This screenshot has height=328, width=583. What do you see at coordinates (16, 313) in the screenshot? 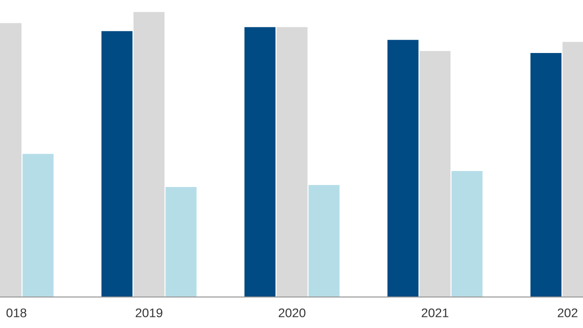
I see `x-tick-label: 018` at bounding box center [16, 313].